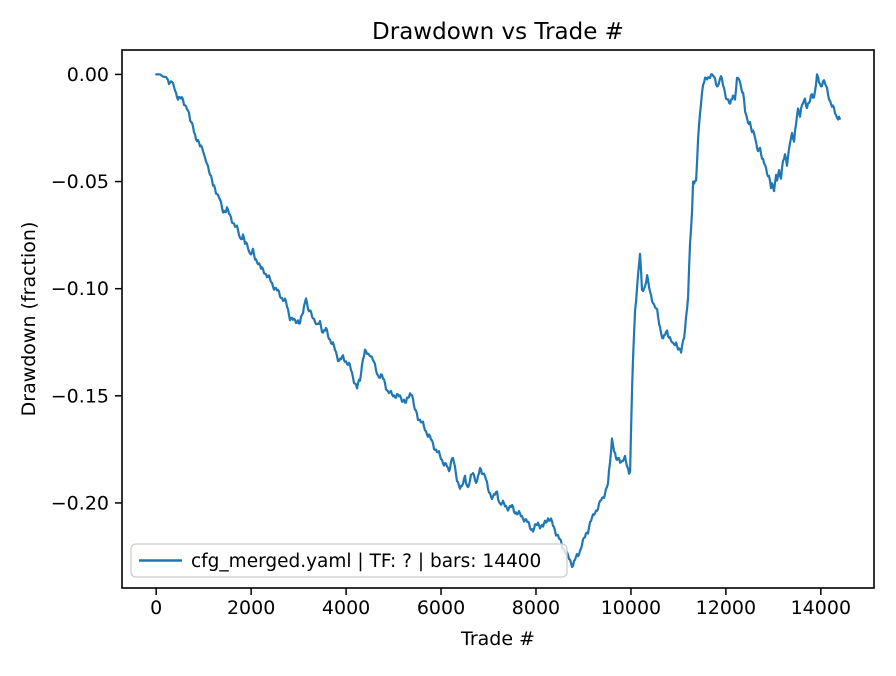 The height and width of the screenshot is (676, 896). I want to click on x-tick-label: 6000, so click(441, 608).